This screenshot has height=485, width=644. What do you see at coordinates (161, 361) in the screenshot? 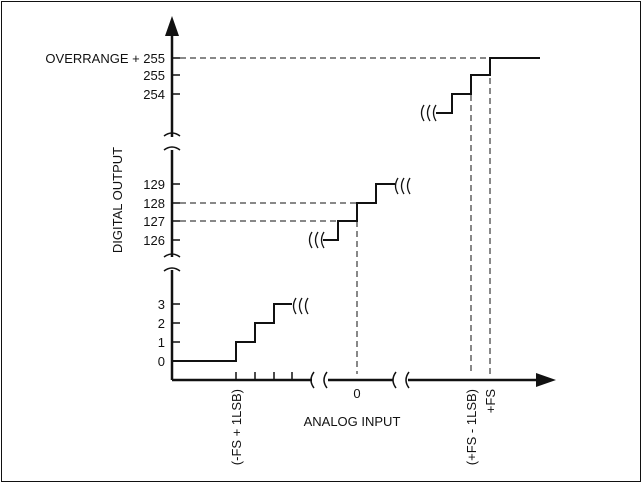
I see `y-label-0: 0` at bounding box center [161, 361].